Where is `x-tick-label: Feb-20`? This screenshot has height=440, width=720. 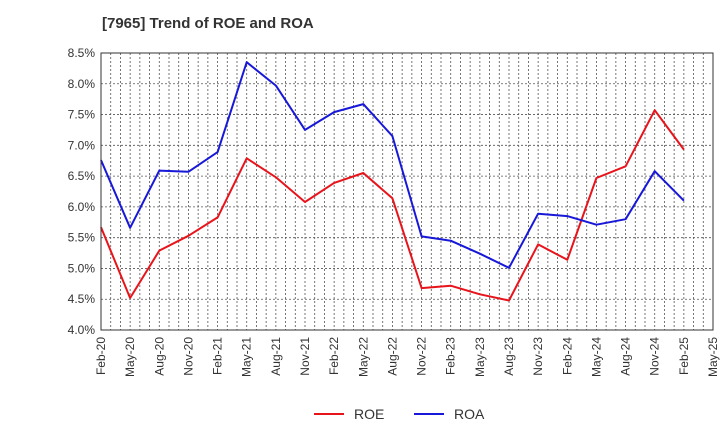
x-tick-label: Feb-20 is located at coordinates (101, 356).